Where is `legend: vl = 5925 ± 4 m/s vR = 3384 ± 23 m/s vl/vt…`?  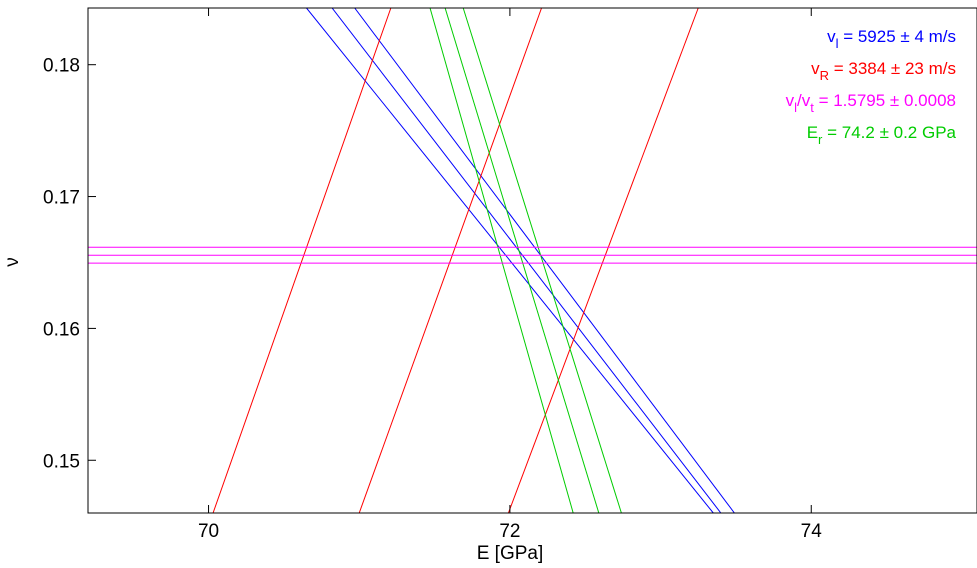 legend: vl = 5925 ± 4 m/s vR = 3384 ± 23 m/s vl/vt… is located at coordinates (871, 87).